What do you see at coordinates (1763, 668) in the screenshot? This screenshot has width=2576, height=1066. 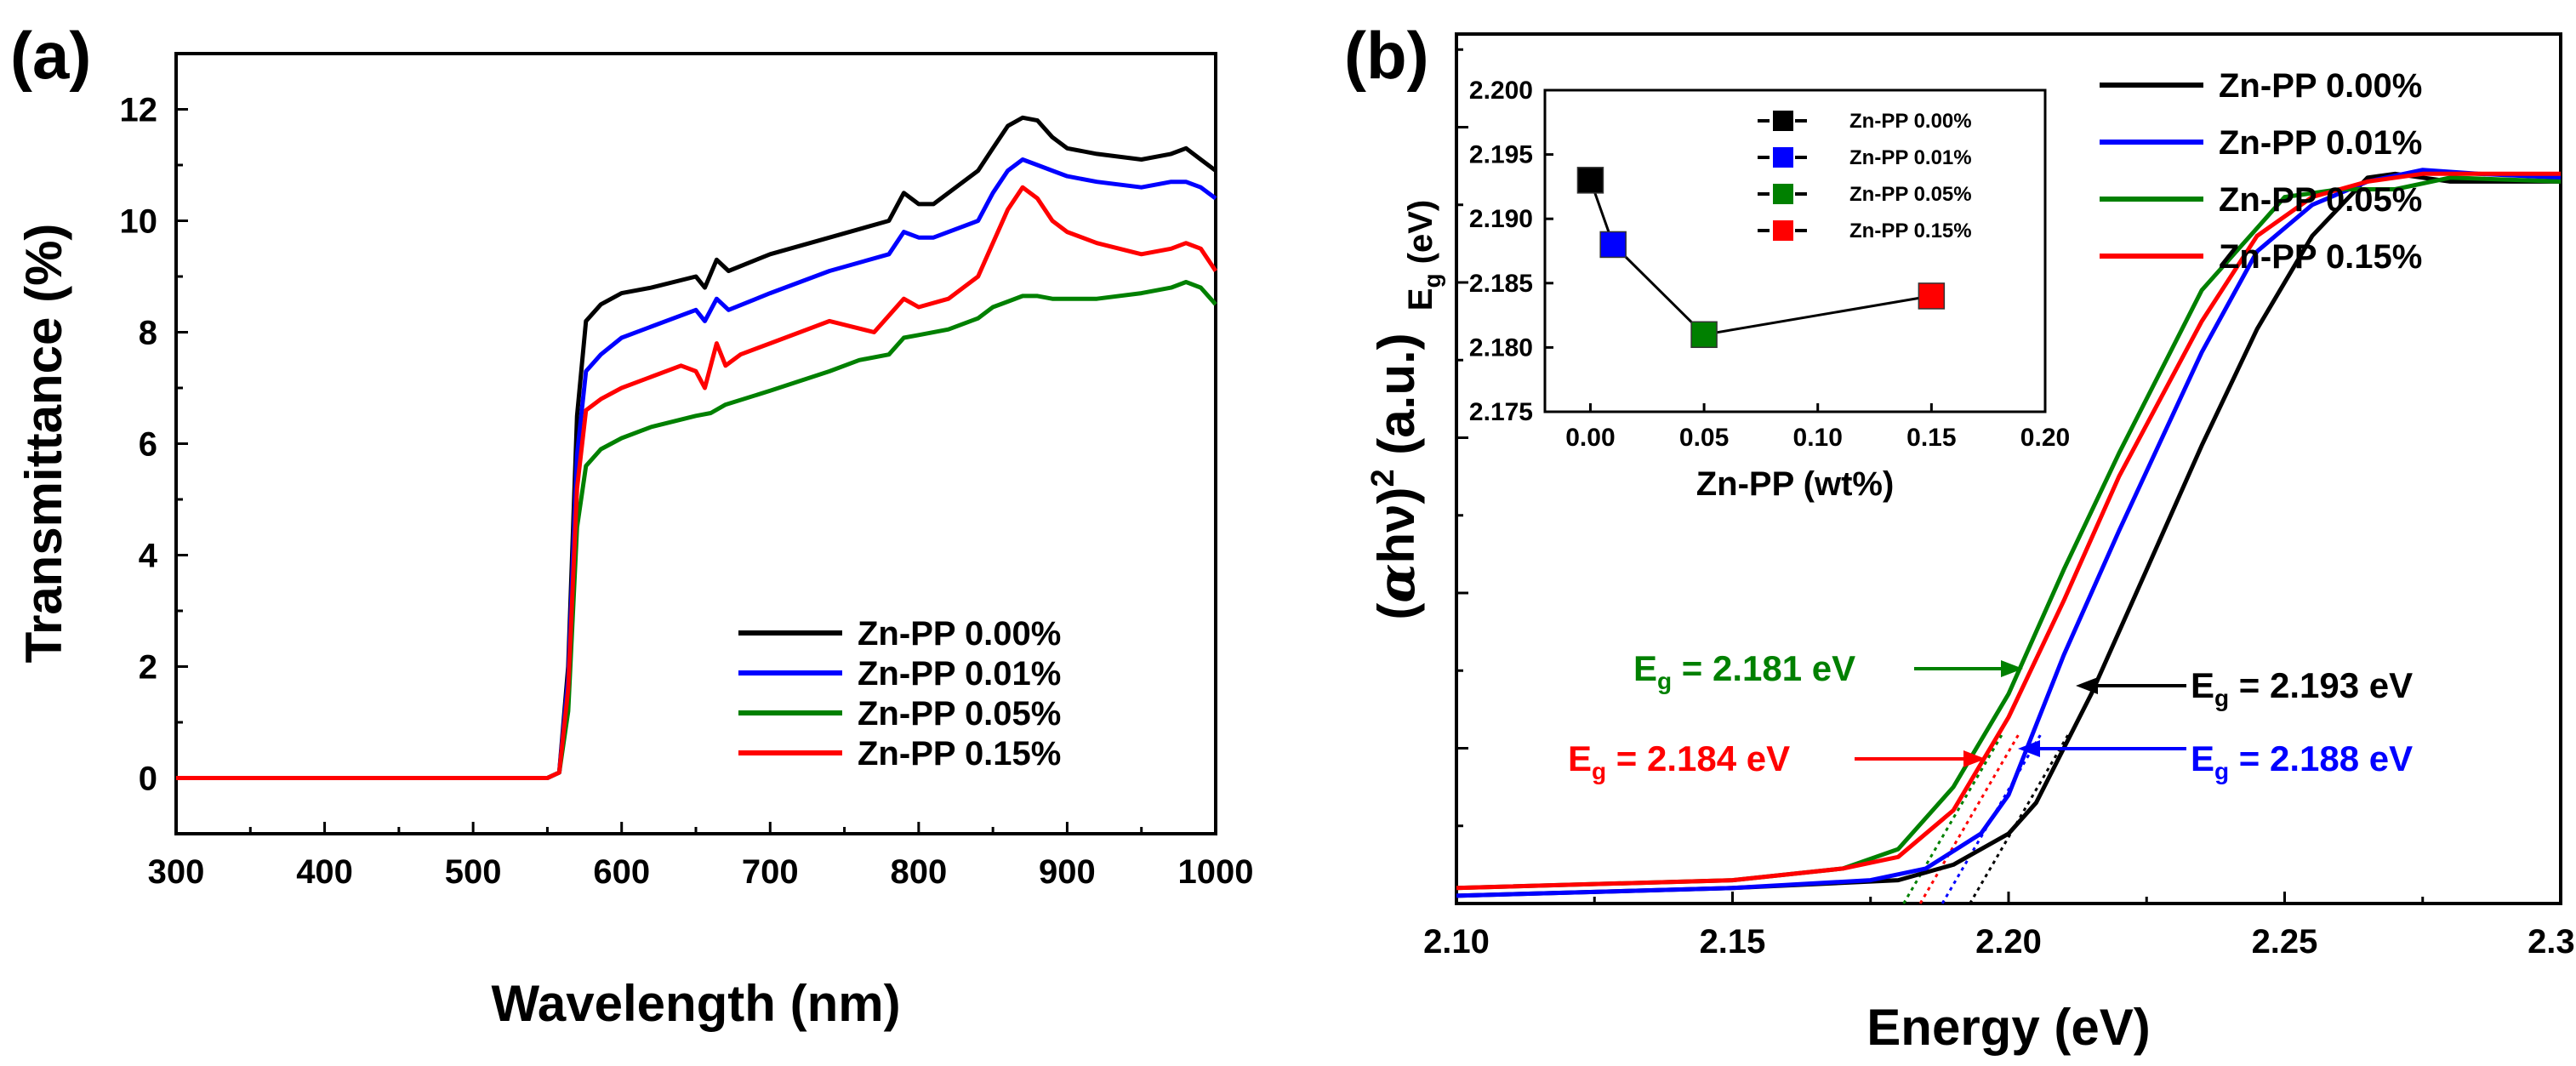 I see `annot-005-value: = 2.181 eV` at bounding box center [1763, 668].